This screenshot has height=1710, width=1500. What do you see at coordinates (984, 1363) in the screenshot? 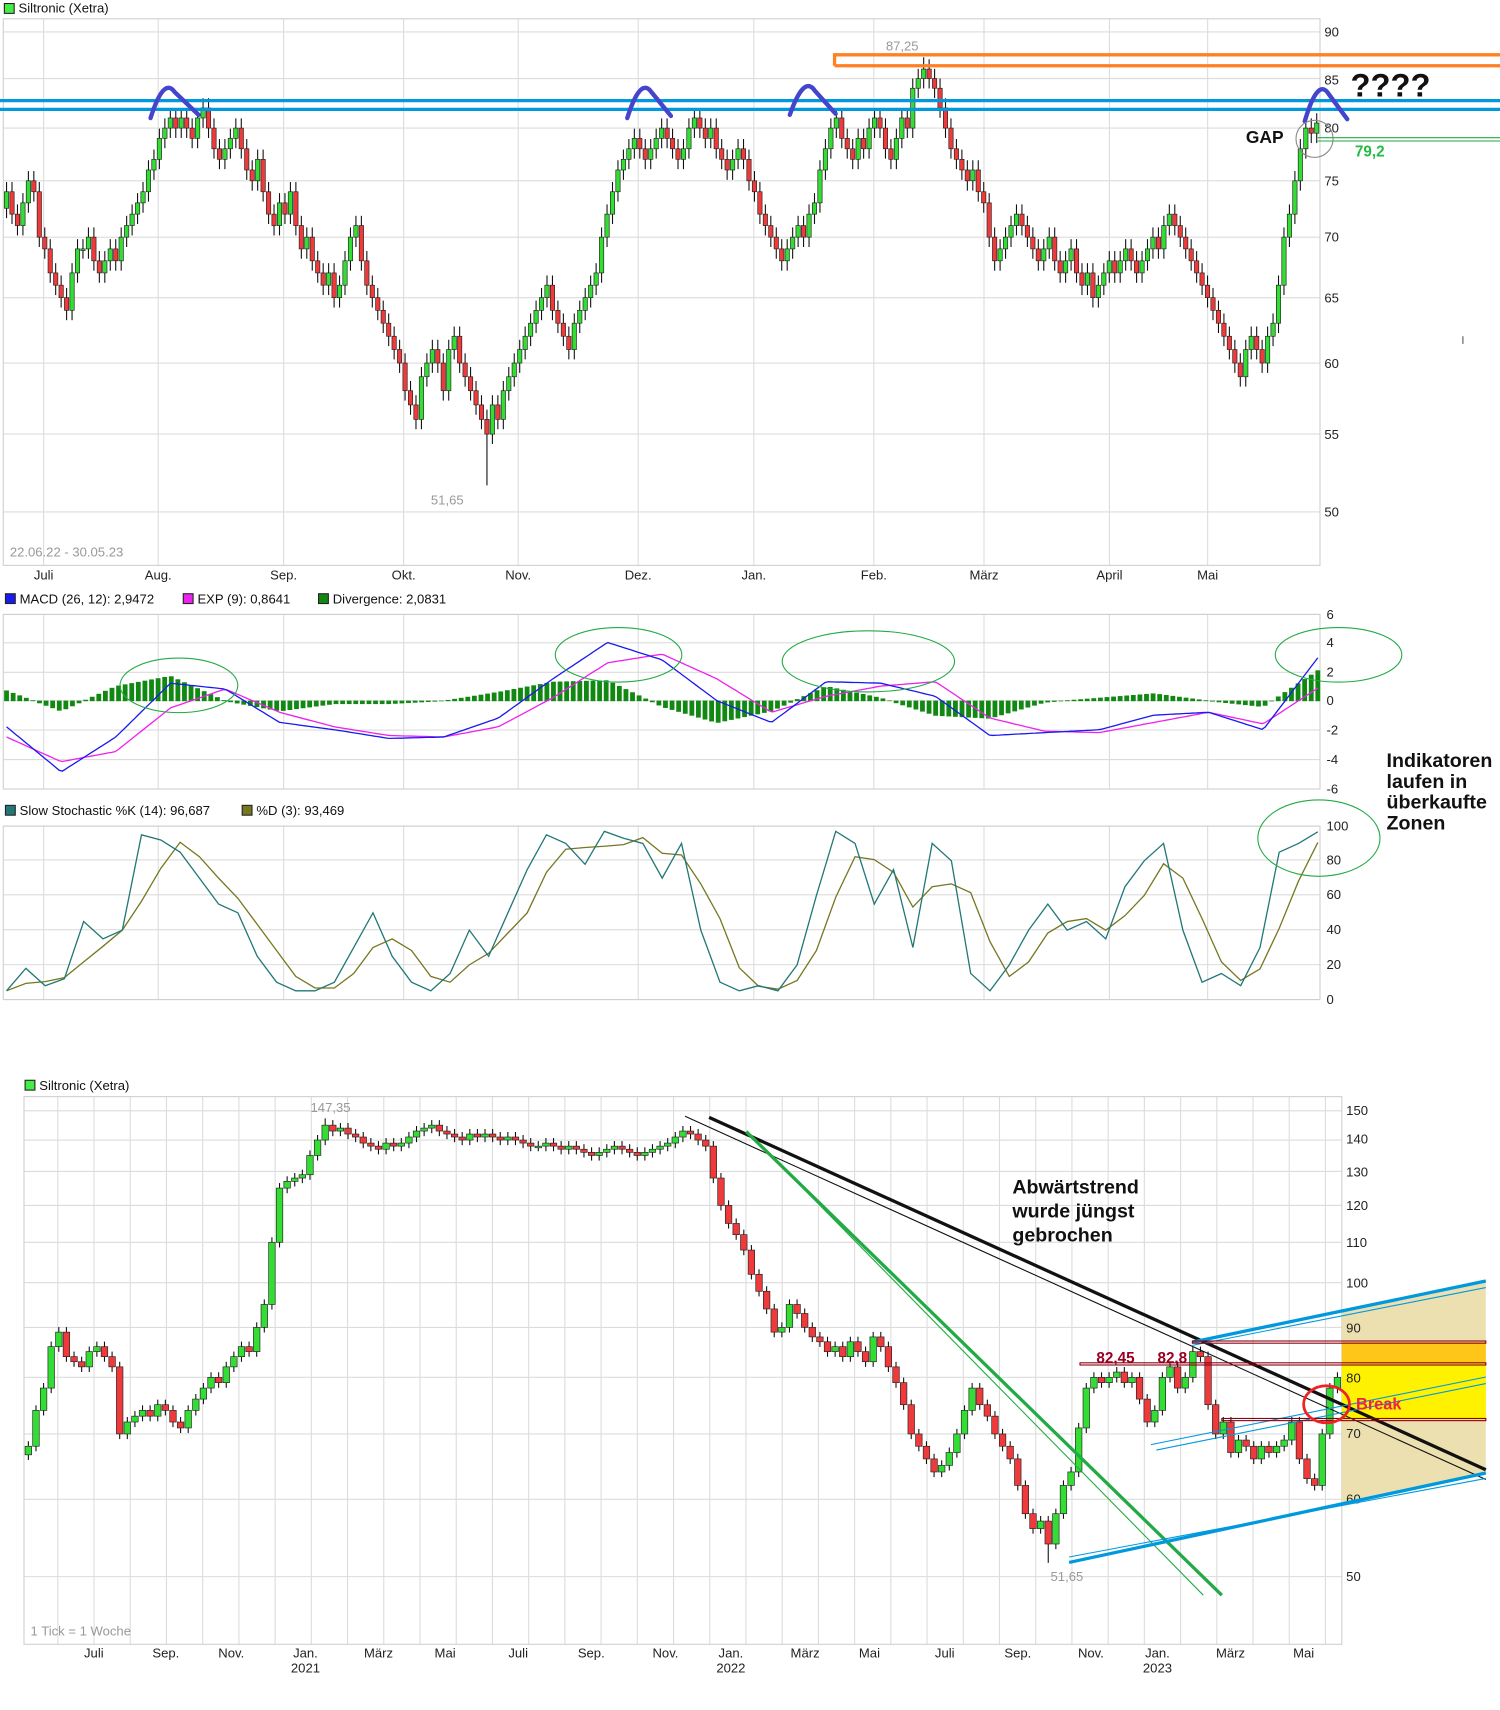
I see `green-trend-line` at bounding box center [984, 1363].